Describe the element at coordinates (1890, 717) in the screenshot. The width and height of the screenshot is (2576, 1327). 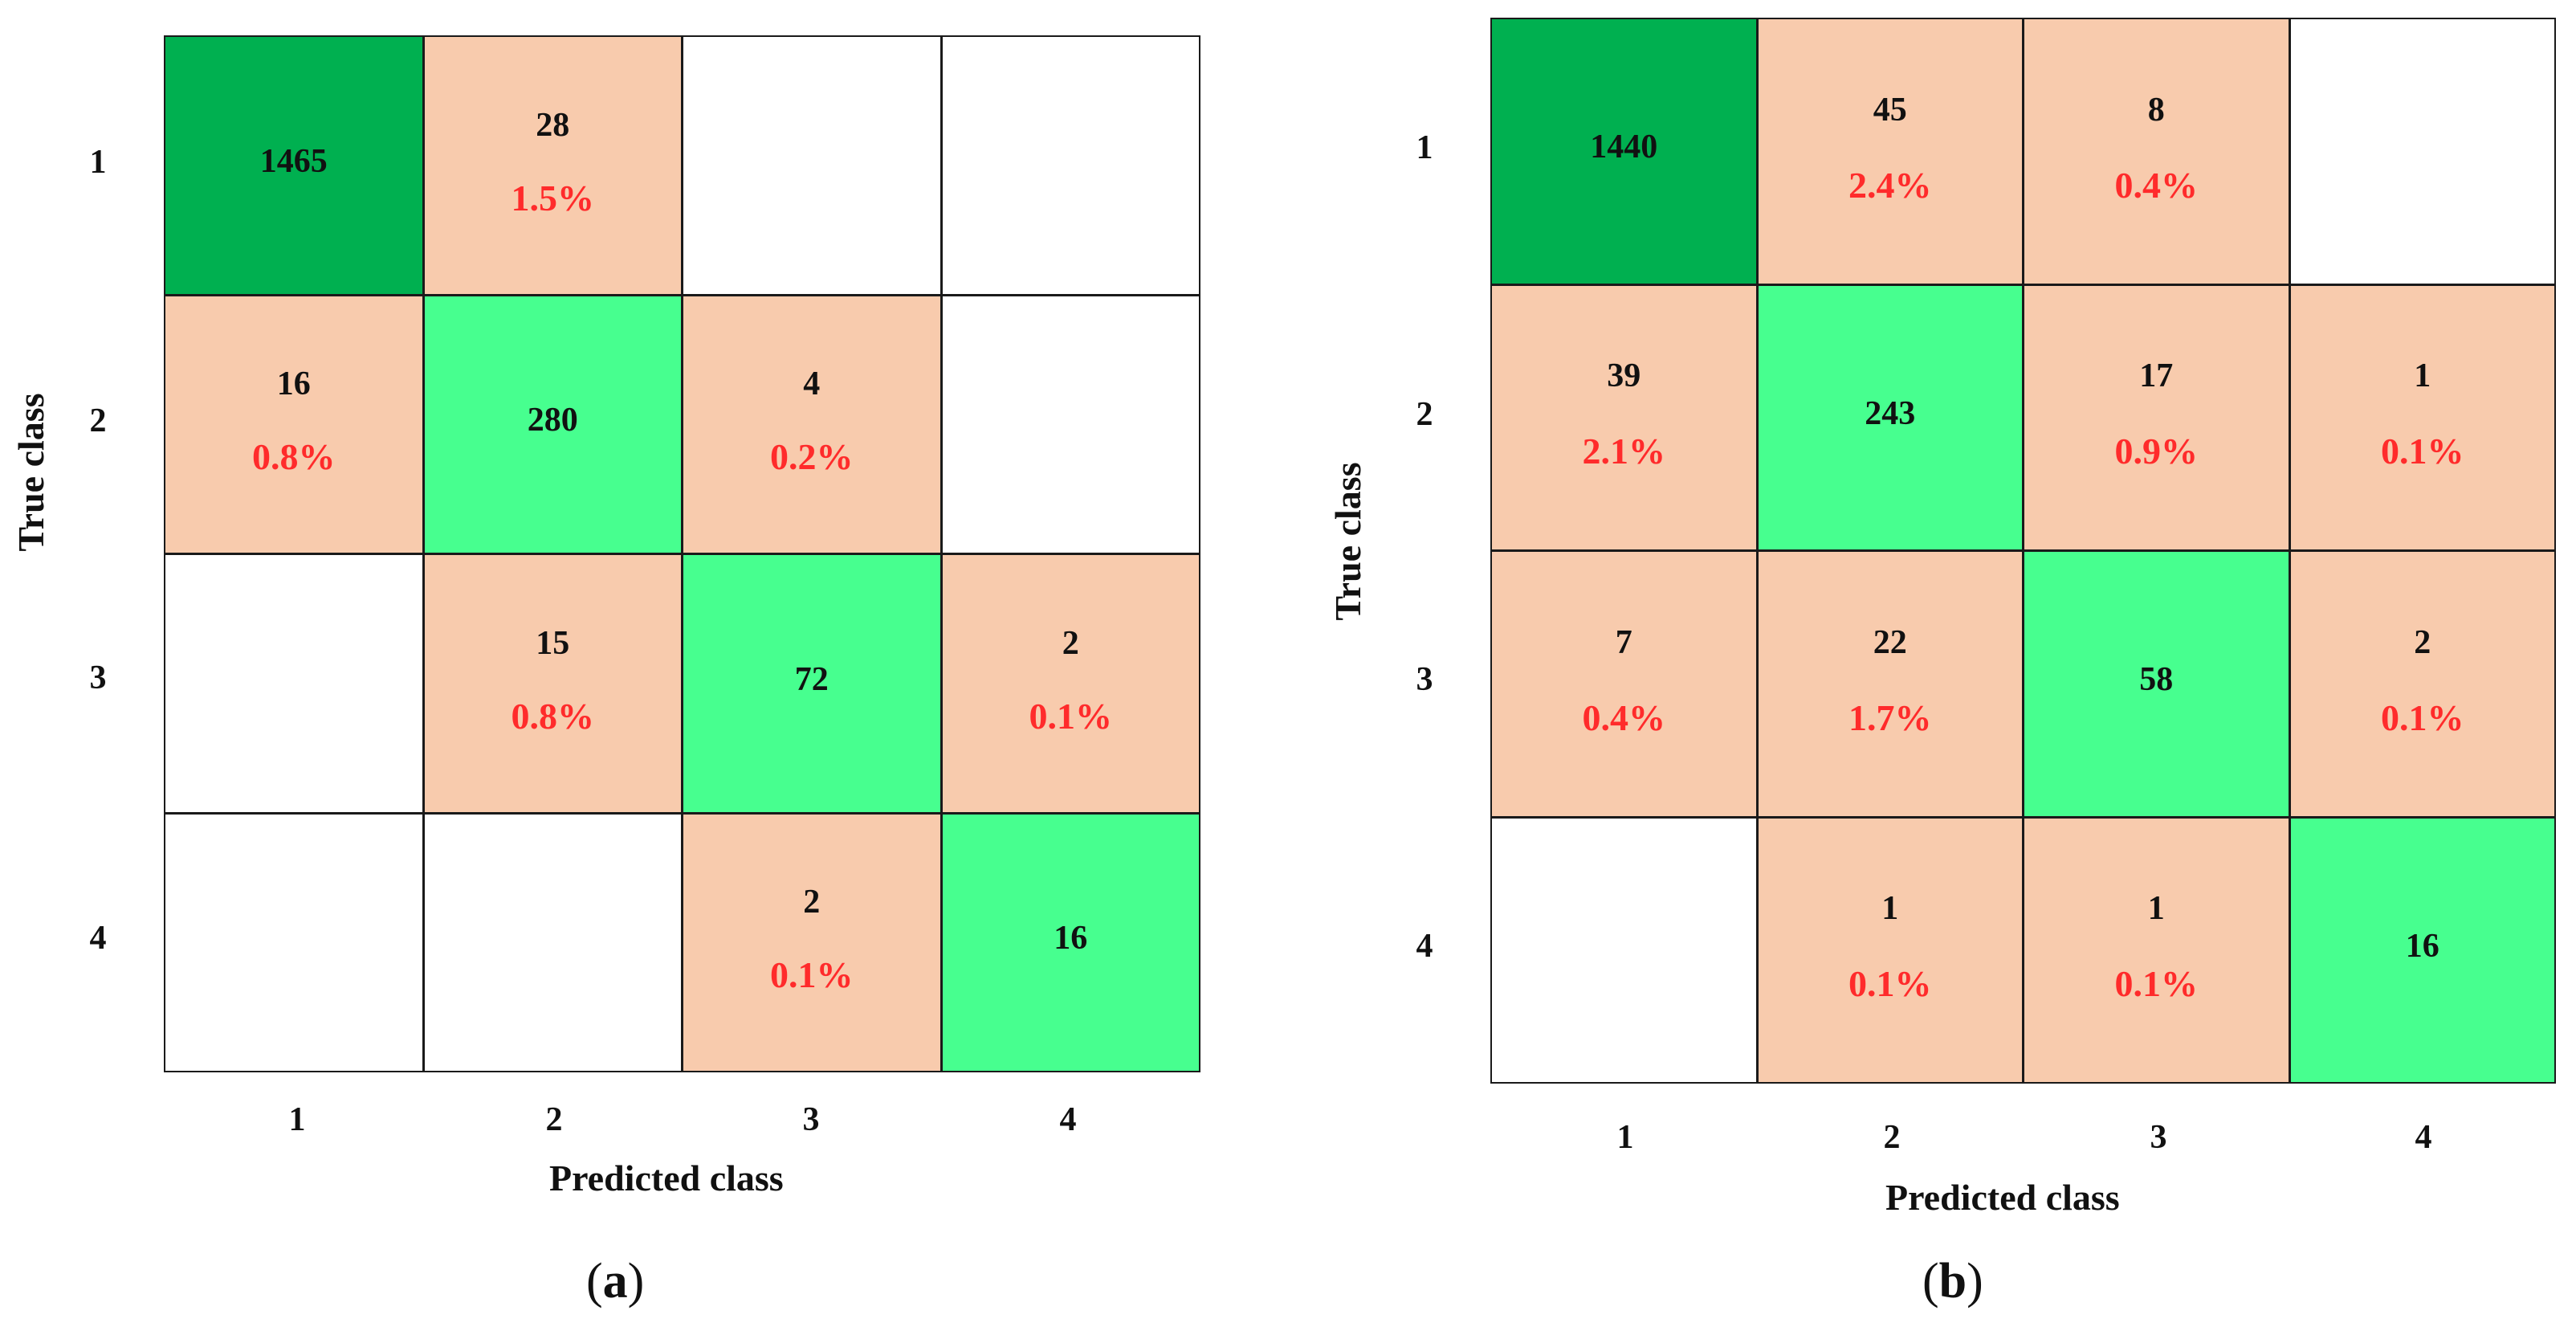
I see `cell-percentage: 1.7%` at that location.